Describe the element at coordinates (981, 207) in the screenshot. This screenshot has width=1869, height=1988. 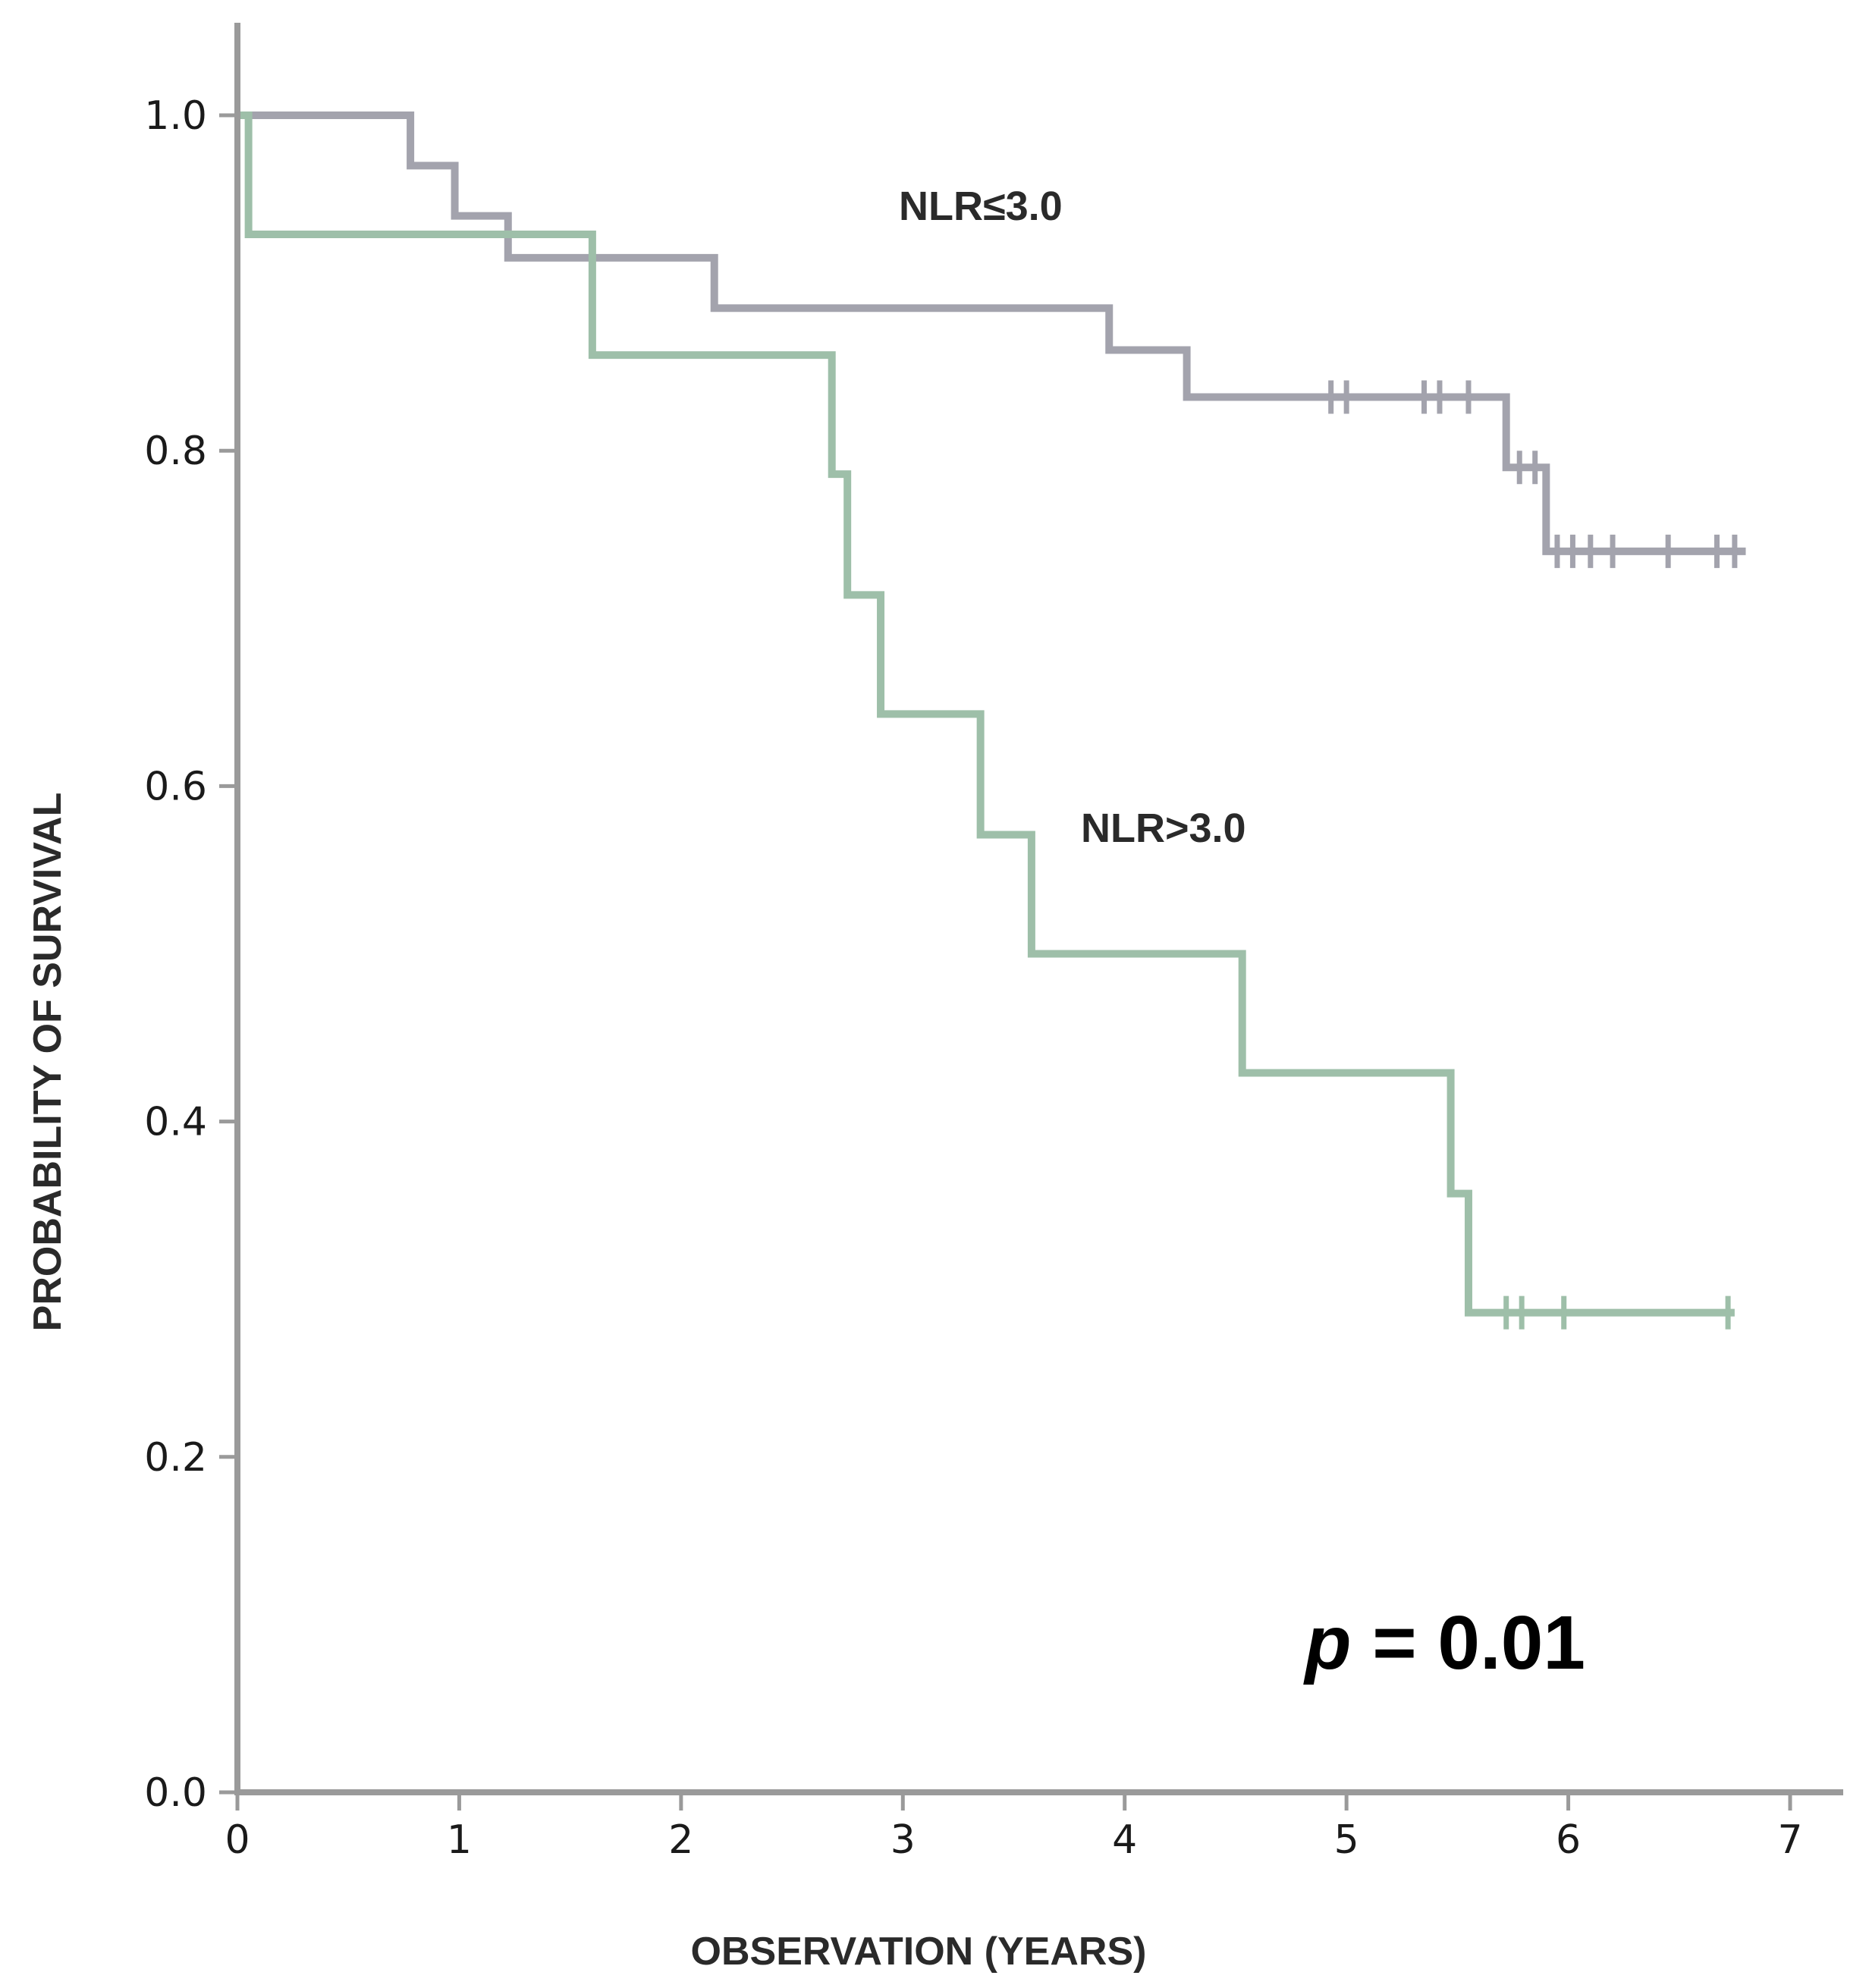
I see `series-label-nlr-low: NLR≤3.0` at that location.